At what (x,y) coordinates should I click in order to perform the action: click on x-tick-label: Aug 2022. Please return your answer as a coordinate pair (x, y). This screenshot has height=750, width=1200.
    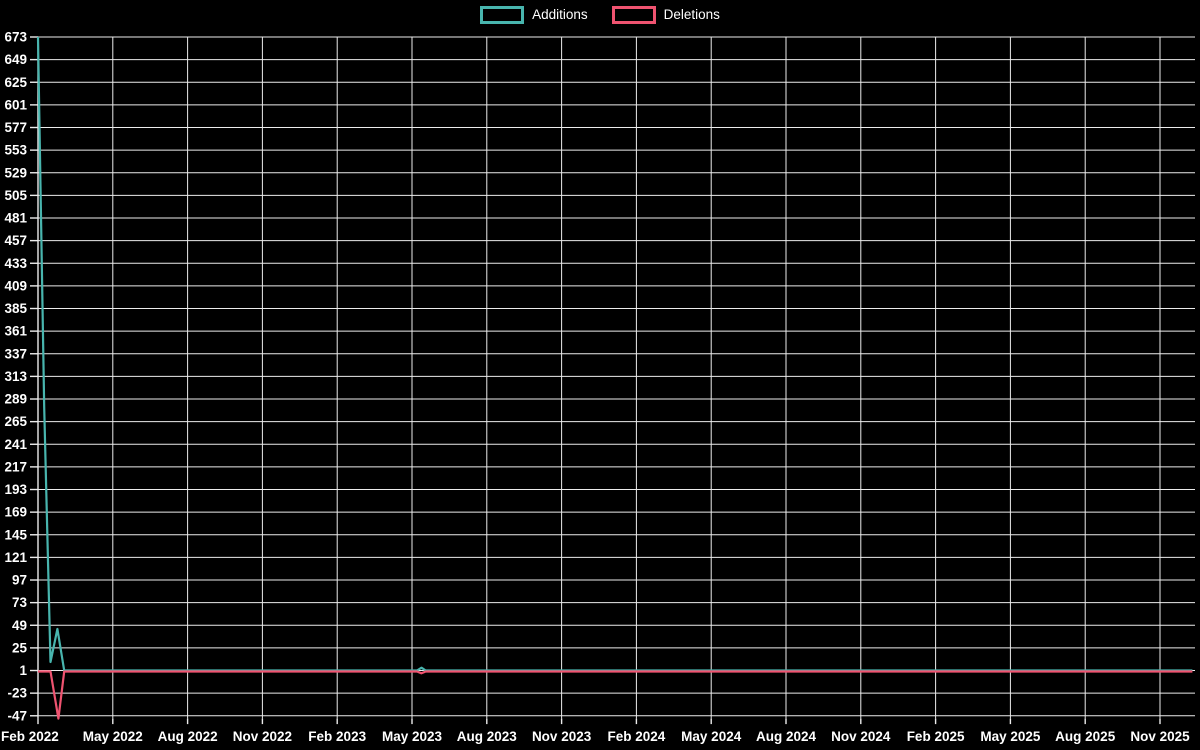
    Looking at the image, I should click on (188, 736).